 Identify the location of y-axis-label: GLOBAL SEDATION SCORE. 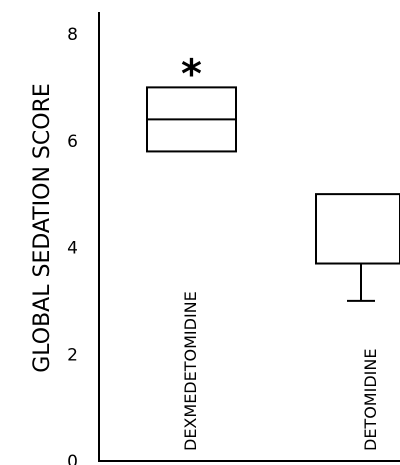
(42, 228).